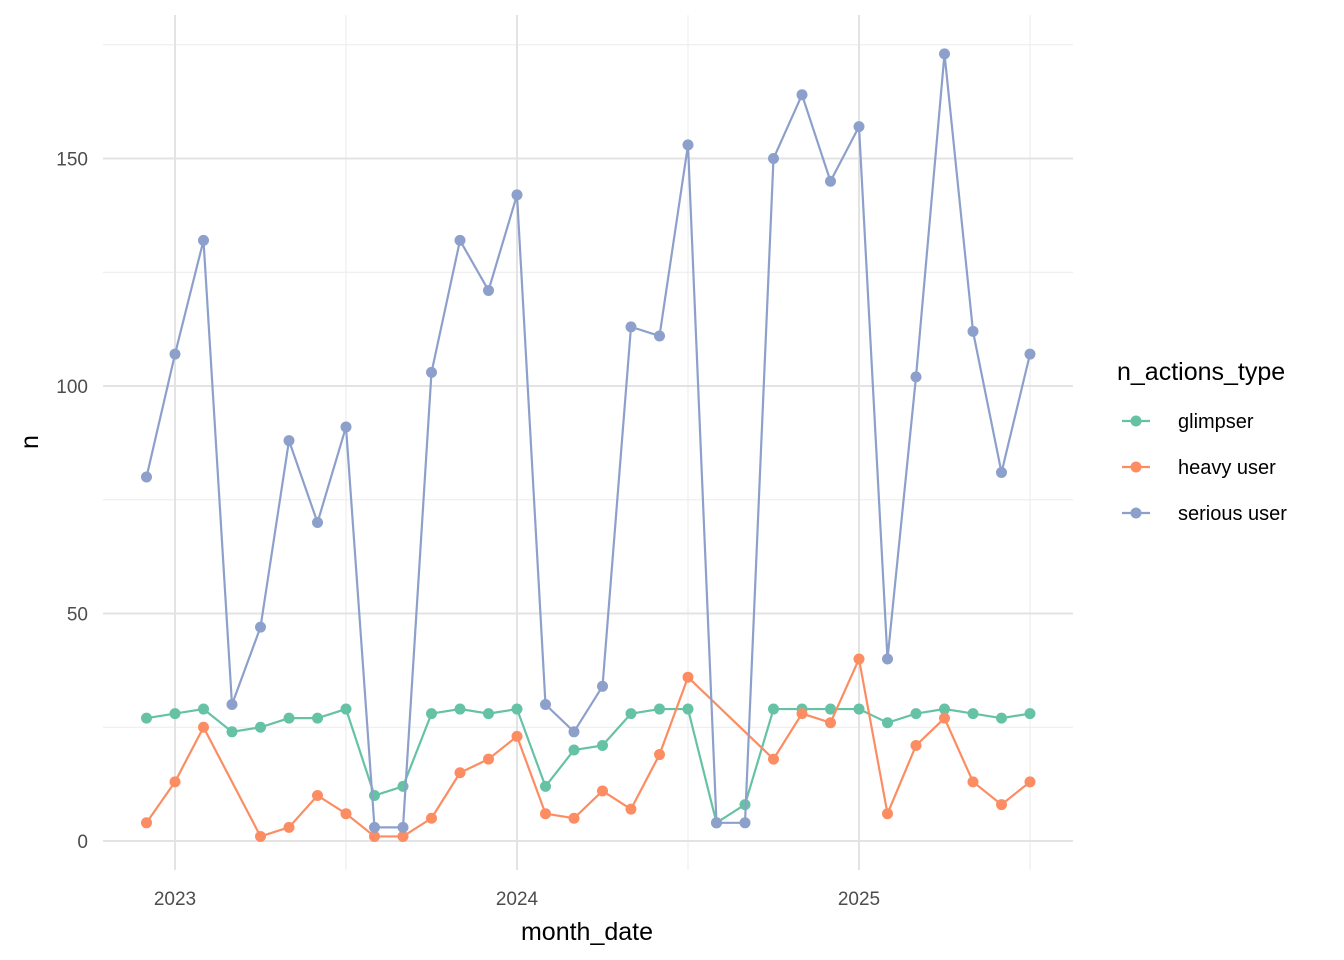  What do you see at coordinates (859, 899) in the screenshot?
I see `x-tick-label: 2025` at bounding box center [859, 899].